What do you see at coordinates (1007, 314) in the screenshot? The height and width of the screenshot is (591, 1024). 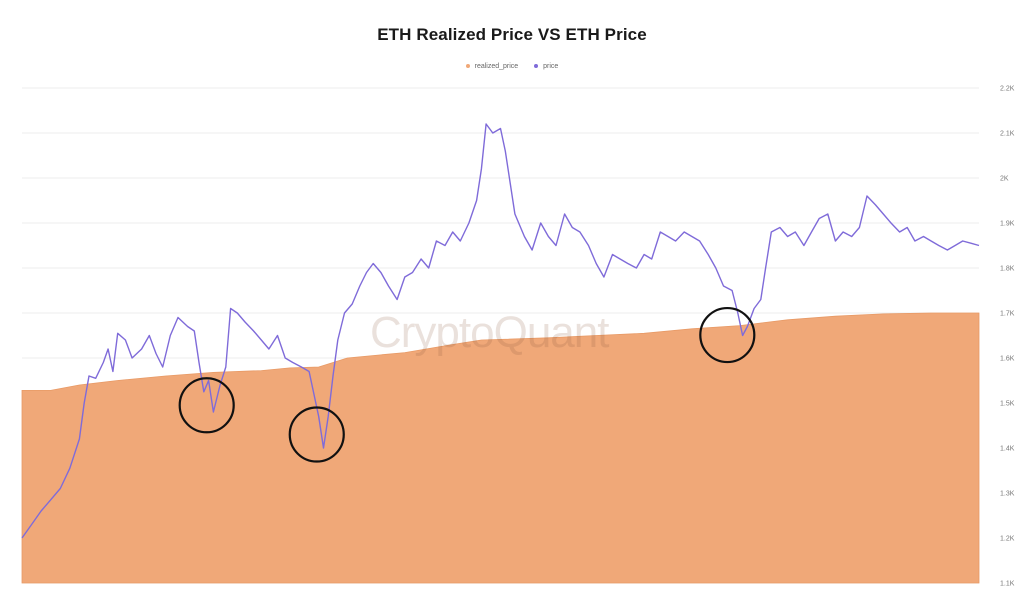 I see `y-tick-label: 1.7K` at bounding box center [1007, 314].